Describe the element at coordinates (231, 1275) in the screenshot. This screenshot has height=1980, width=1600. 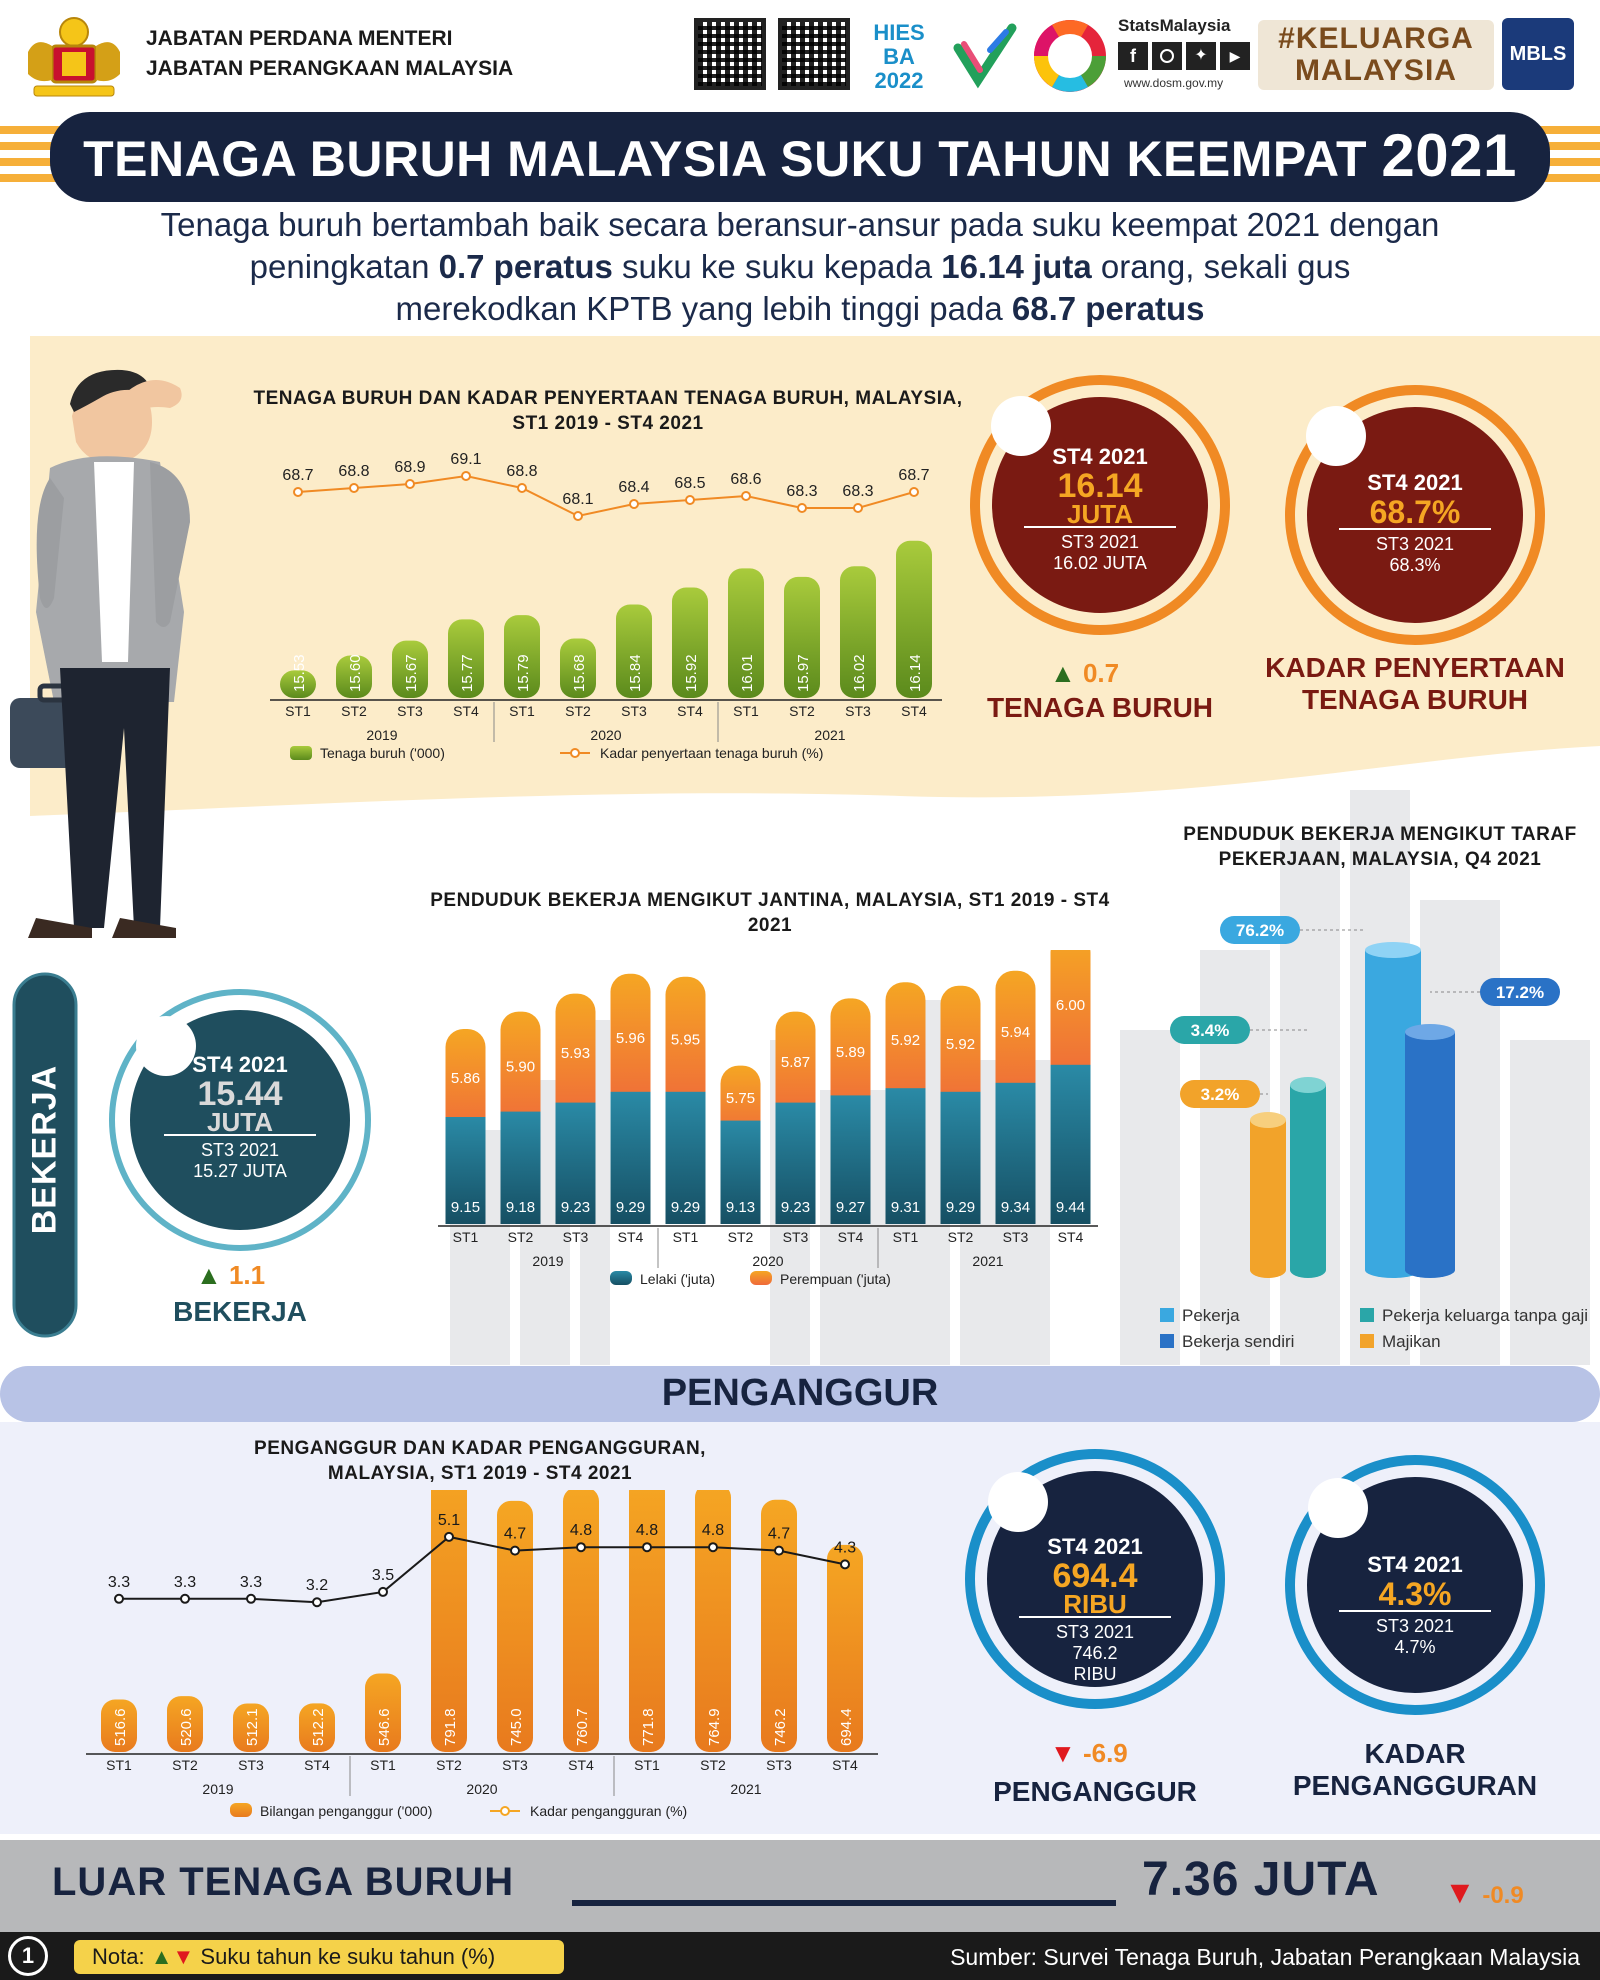
I see `employed-change: ▲ 1.1` at that location.